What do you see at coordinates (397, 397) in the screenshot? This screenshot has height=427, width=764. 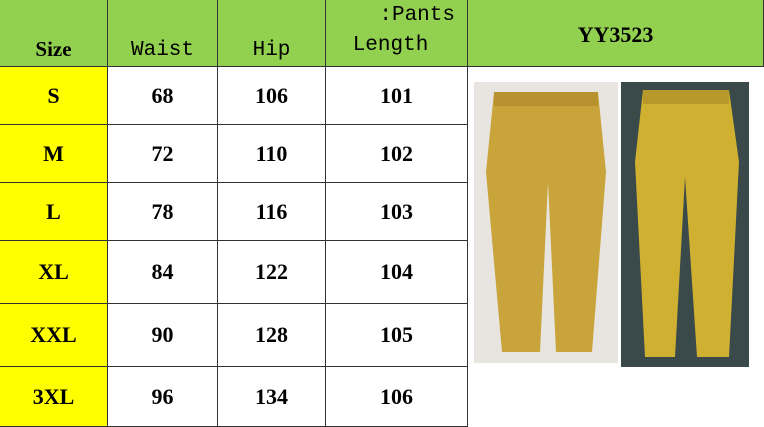 I see `cell-length: 106` at bounding box center [397, 397].